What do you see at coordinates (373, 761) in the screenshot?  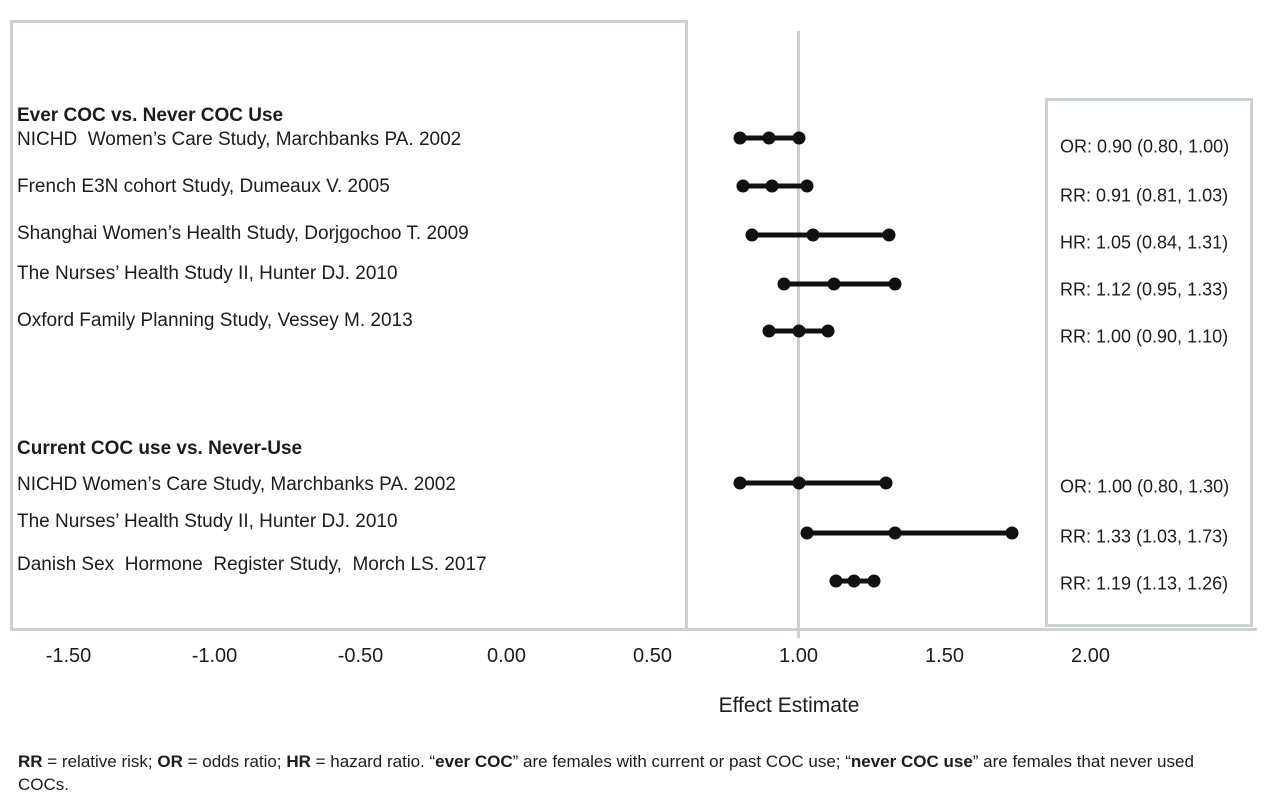 I see `footnote-text: = hazard ratio. “` at bounding box center [373, 761].